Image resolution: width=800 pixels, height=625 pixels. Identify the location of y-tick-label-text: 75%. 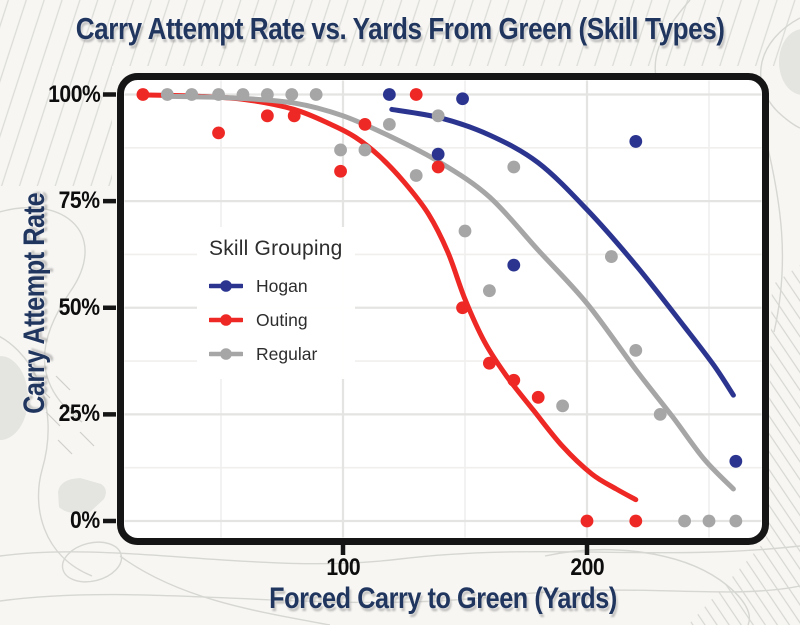
(79, 201).